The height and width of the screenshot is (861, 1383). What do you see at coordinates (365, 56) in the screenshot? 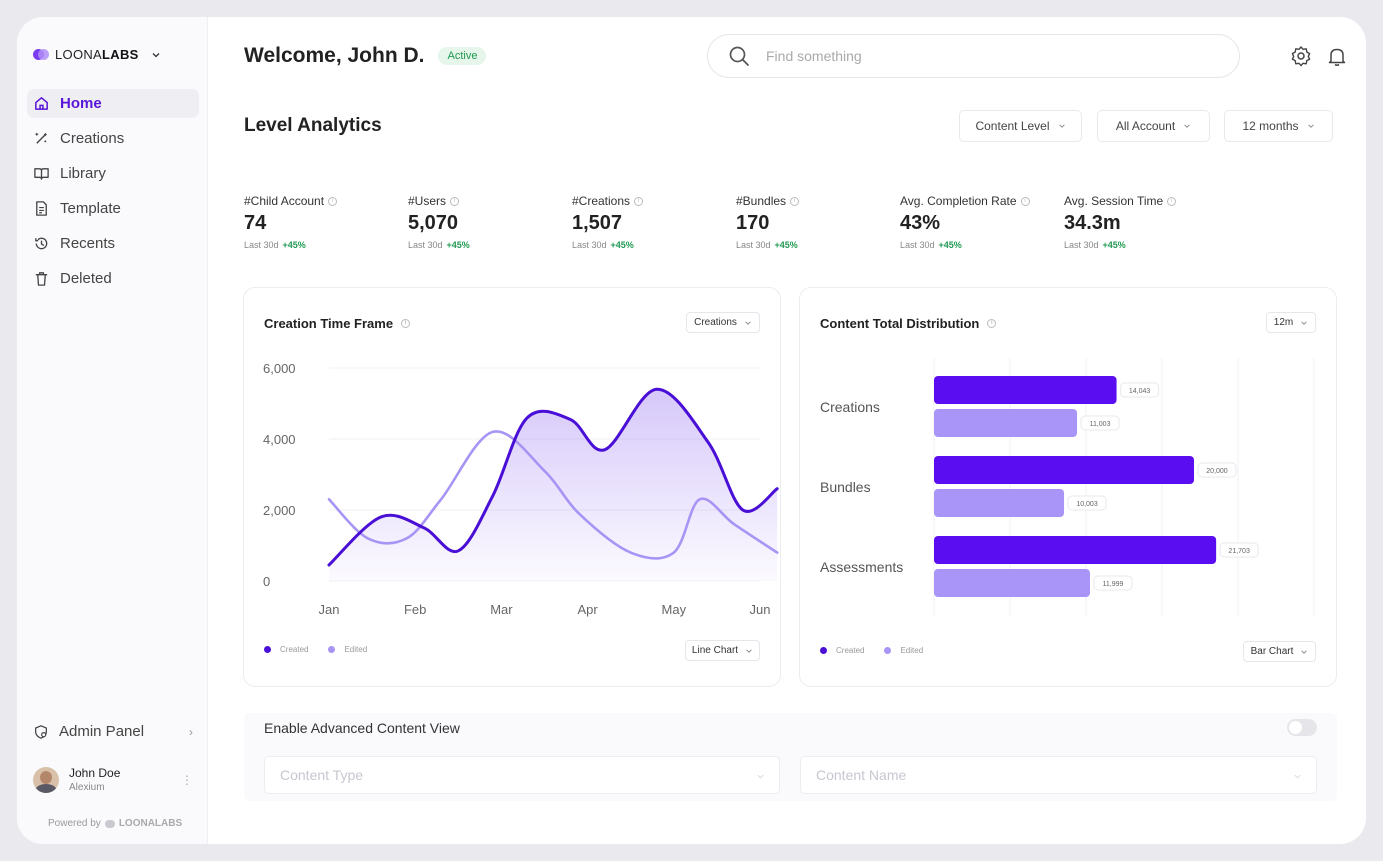
I see `page-title: Welcome, John D. Active` at bounding box center [365, 56].